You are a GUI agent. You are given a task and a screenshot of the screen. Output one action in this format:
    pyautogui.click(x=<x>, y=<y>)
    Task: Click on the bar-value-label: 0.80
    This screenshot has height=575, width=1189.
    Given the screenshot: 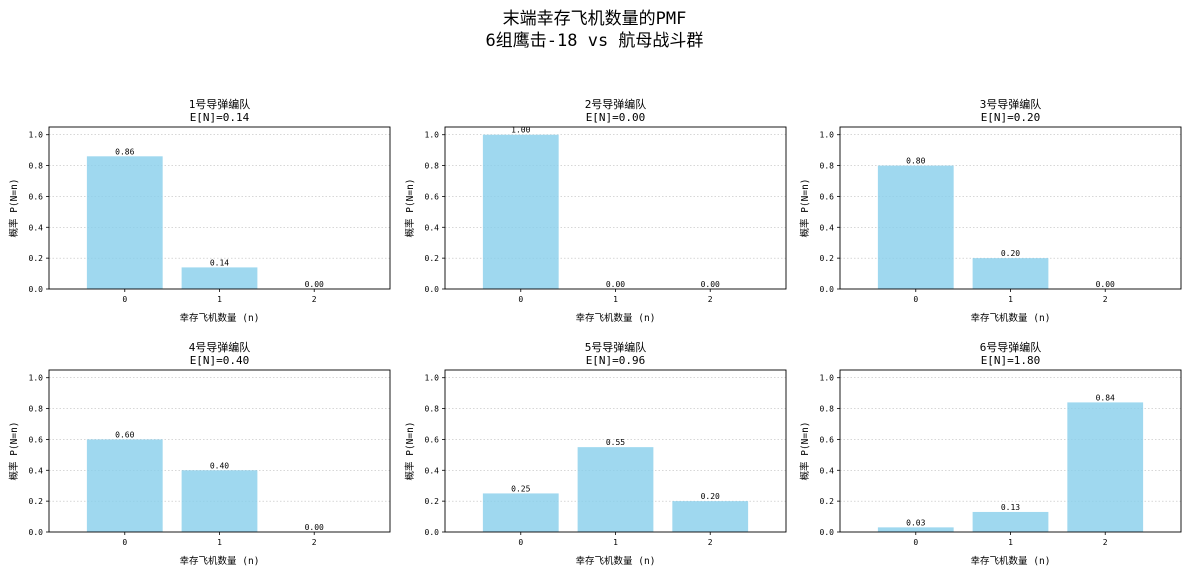 What is the action you would take?
    pyautogui.click(x=915, y=161)
    